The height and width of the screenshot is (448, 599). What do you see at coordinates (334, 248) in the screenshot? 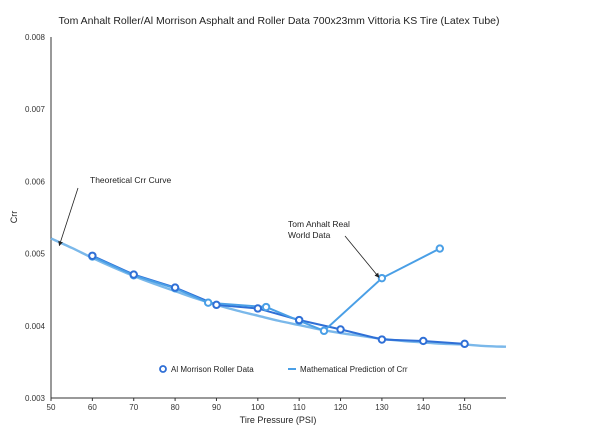
I see `annotation-tom: Tom Anhalt Real World Data` at bounding box center [334, 248].